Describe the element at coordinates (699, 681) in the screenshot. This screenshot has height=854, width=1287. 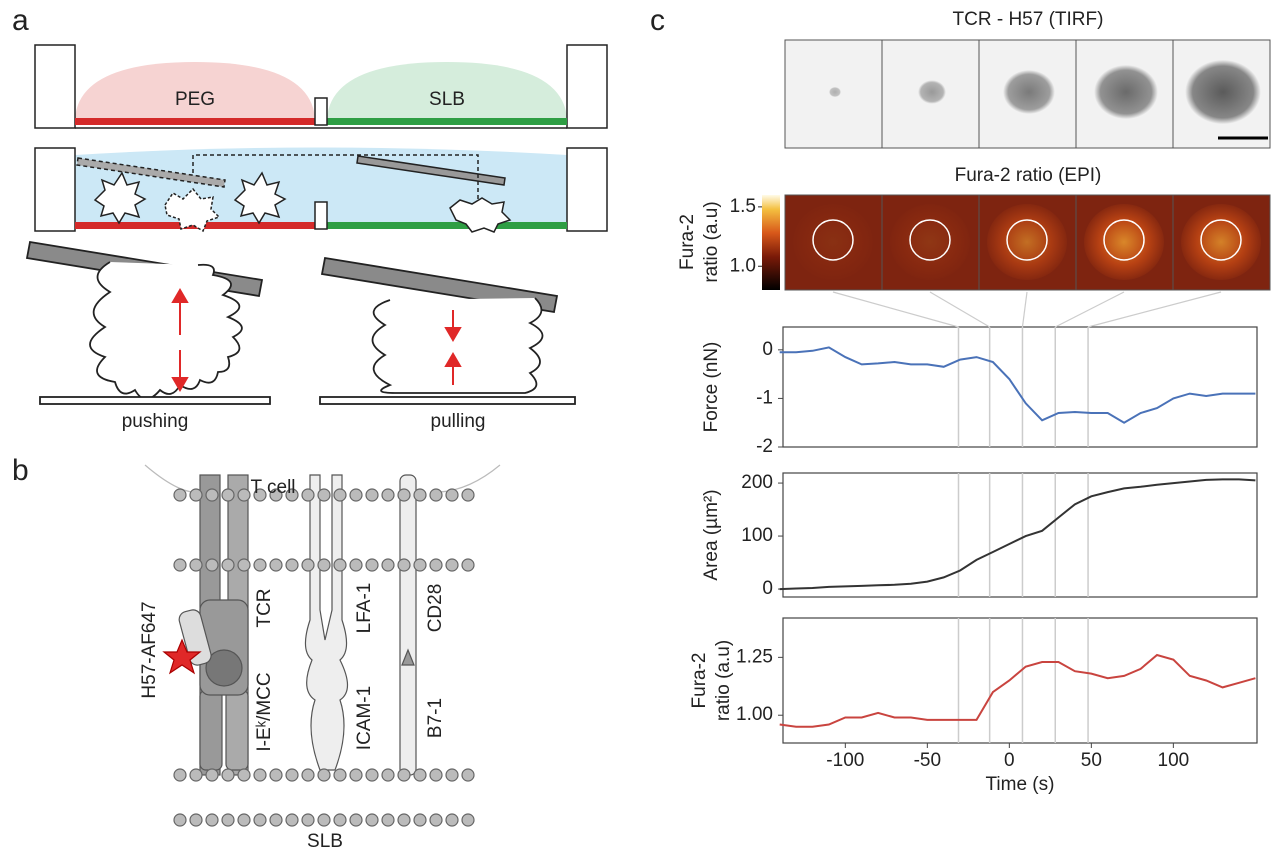
I see `y-axis-label: Fura-2` at that location.